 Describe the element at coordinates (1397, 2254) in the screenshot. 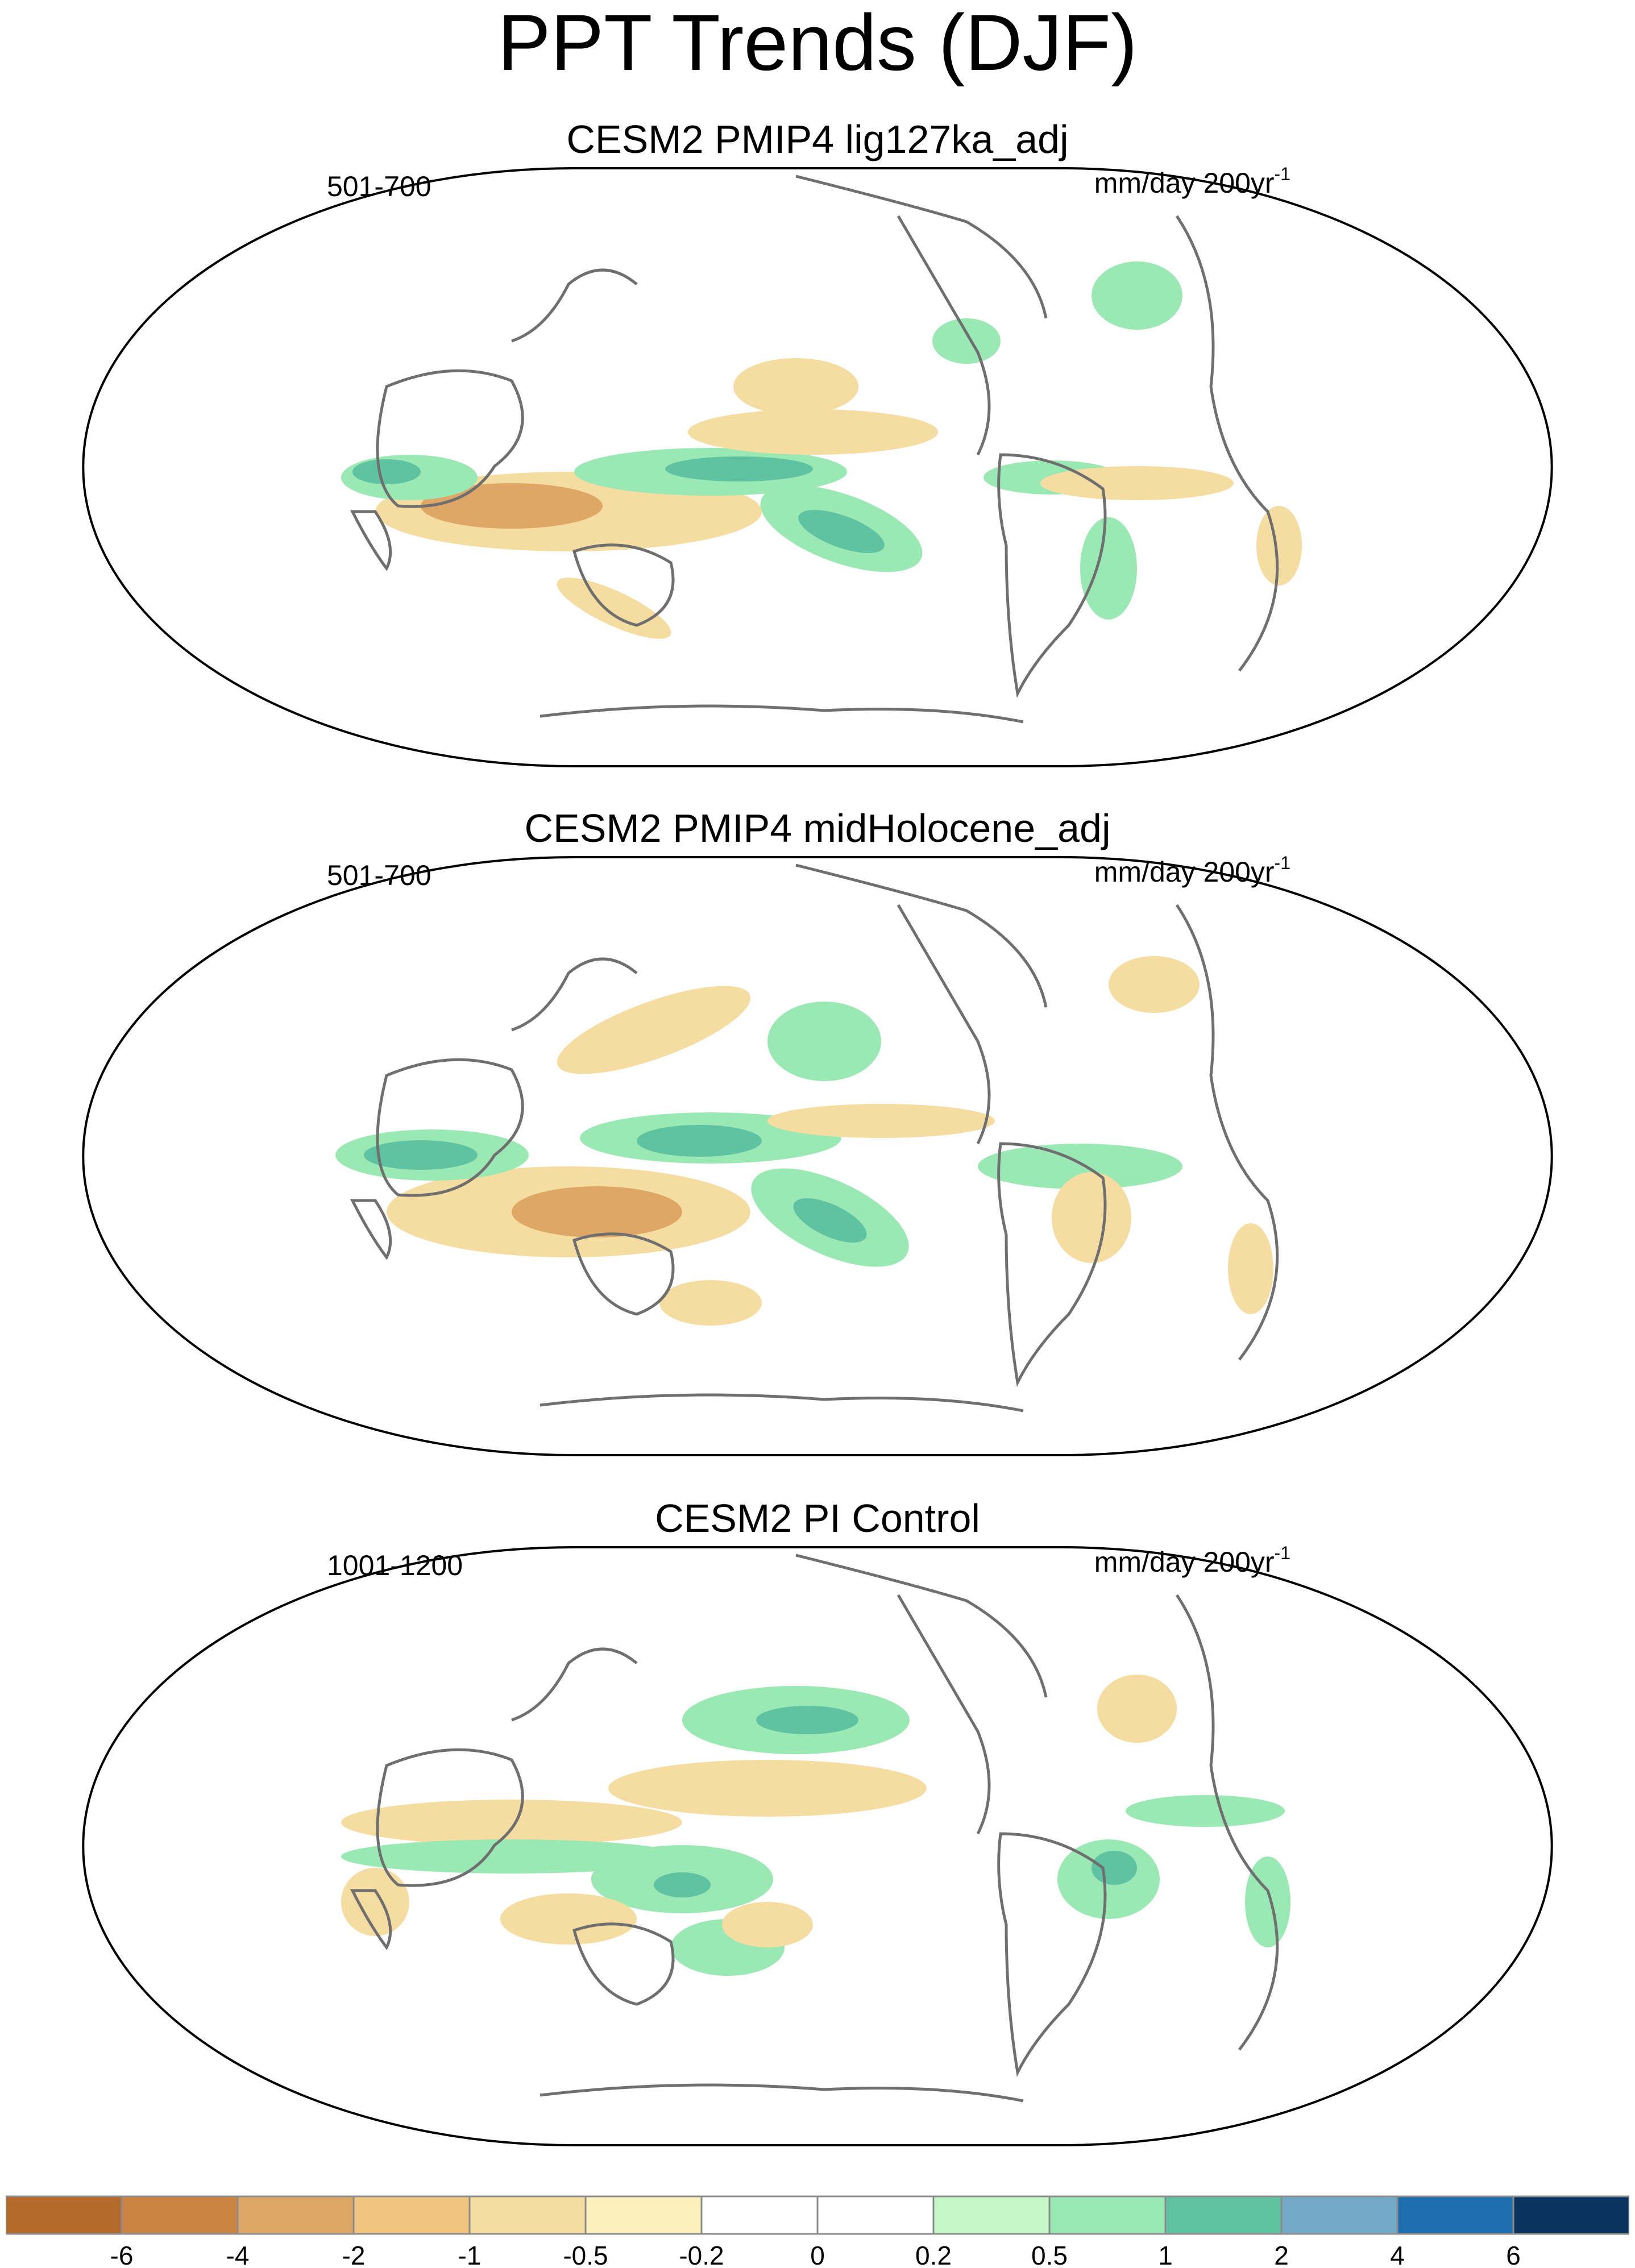

I see `colorbar-tick-label: 4` at that location.